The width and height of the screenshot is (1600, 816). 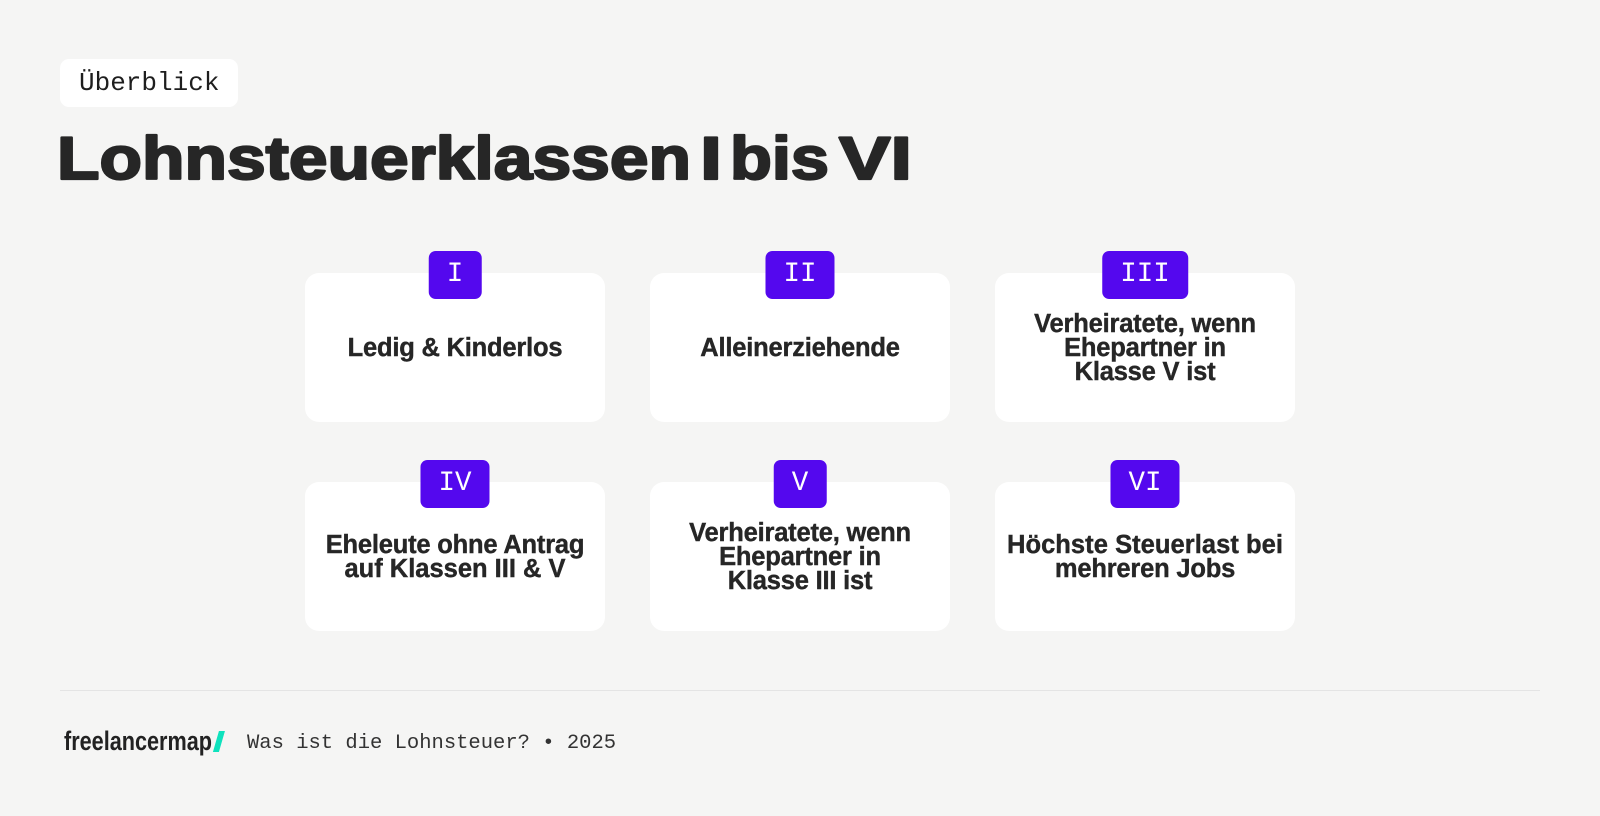 I want to click on svg-text: freelancermap, so click(x=138, y=741).